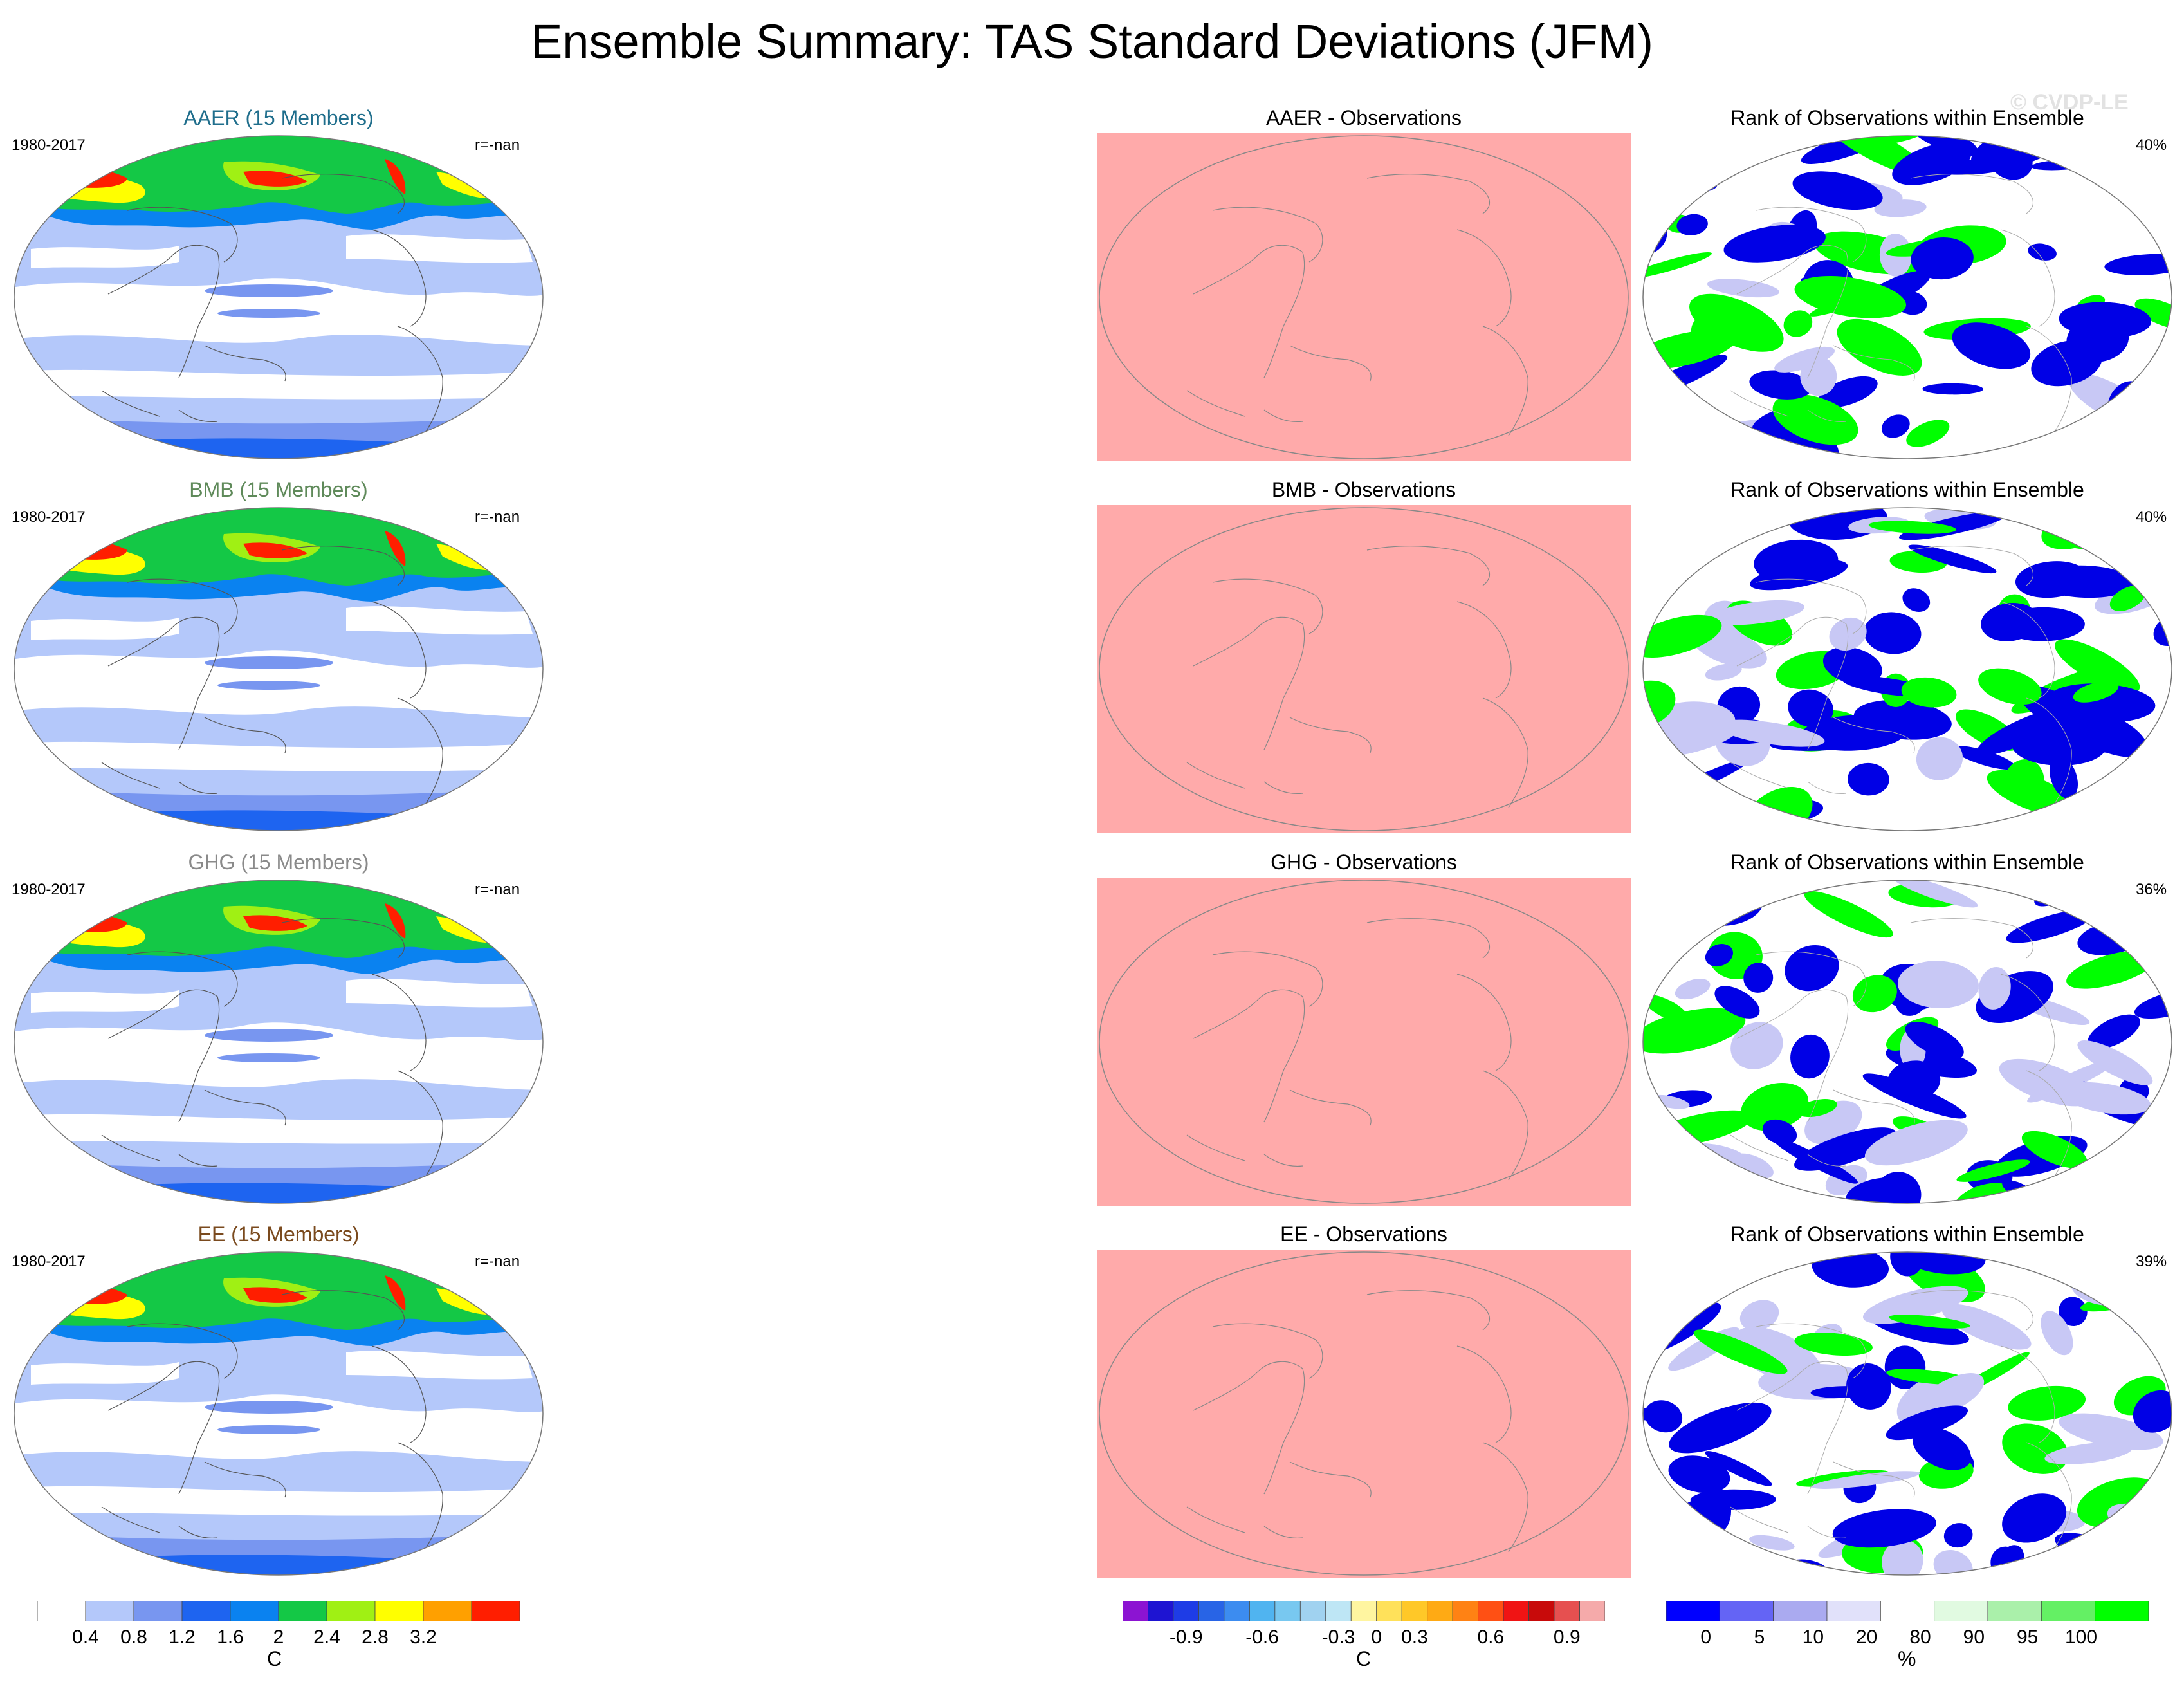 The height and width of the screenshot is (1689, 2184). What do you see at coordinates (1363, 490) in the screenshot?
I see `diff-title: BMB - Observations` at bounding box center [1363, 490].